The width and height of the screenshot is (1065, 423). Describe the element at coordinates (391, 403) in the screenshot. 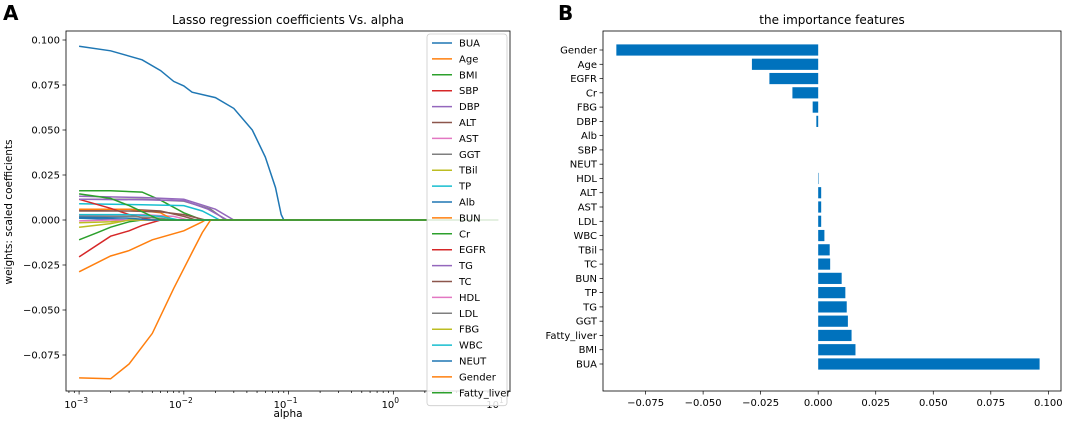

I see `x-tick-label-a: 10⁰` at that location.